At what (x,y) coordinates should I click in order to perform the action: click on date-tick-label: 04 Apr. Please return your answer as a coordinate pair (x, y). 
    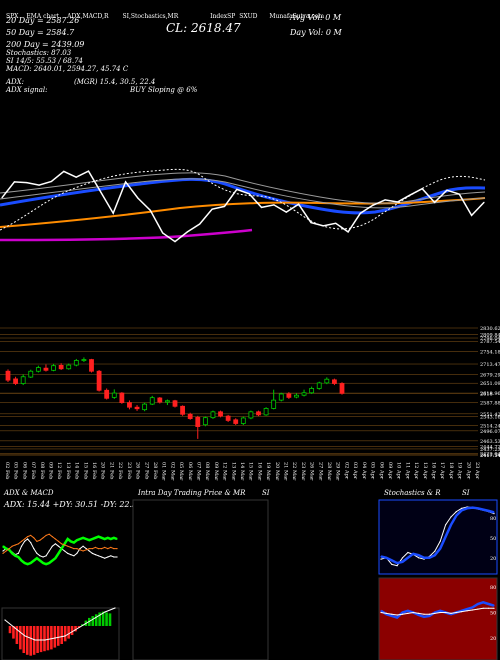
    Looking at the image, I should click on (364, 471).